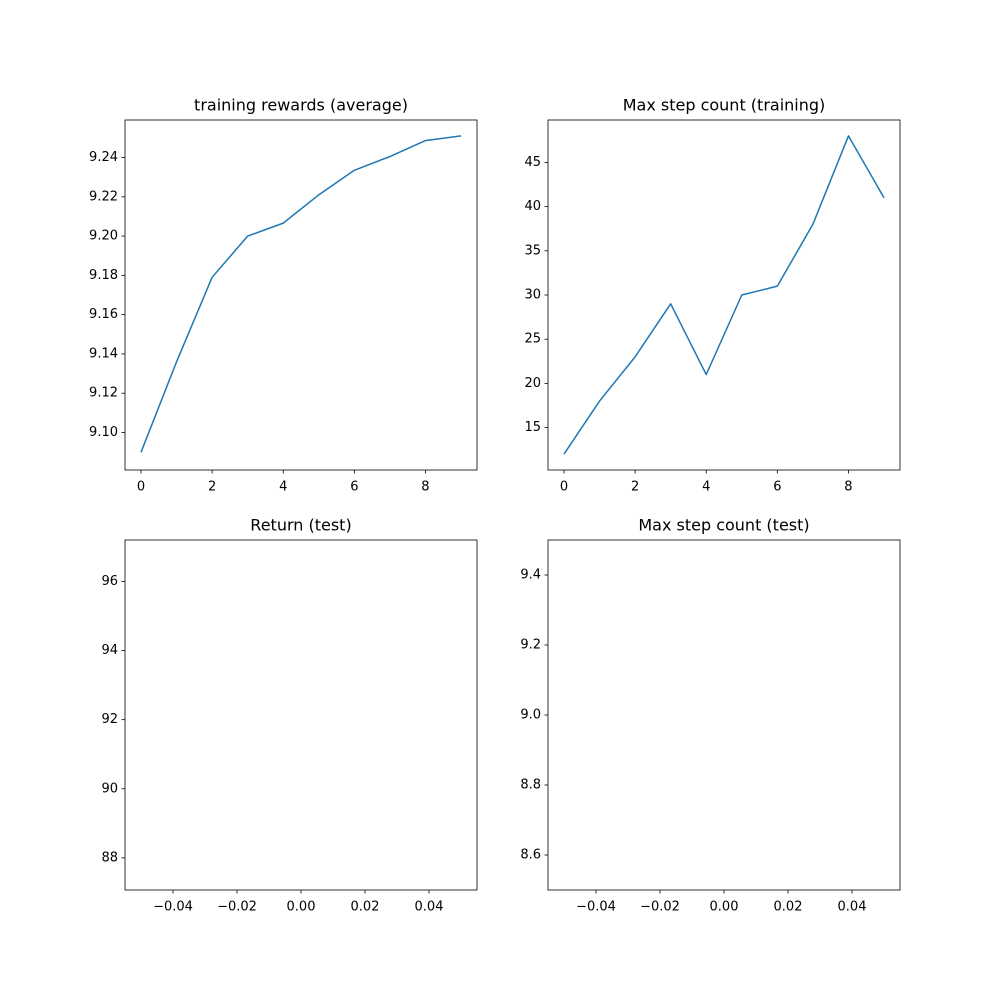 The image size is (1000, 1000). Describe the element at coordinates (103, 432) in the screenshot. I see `y-tick-label: 9.10` at that location.